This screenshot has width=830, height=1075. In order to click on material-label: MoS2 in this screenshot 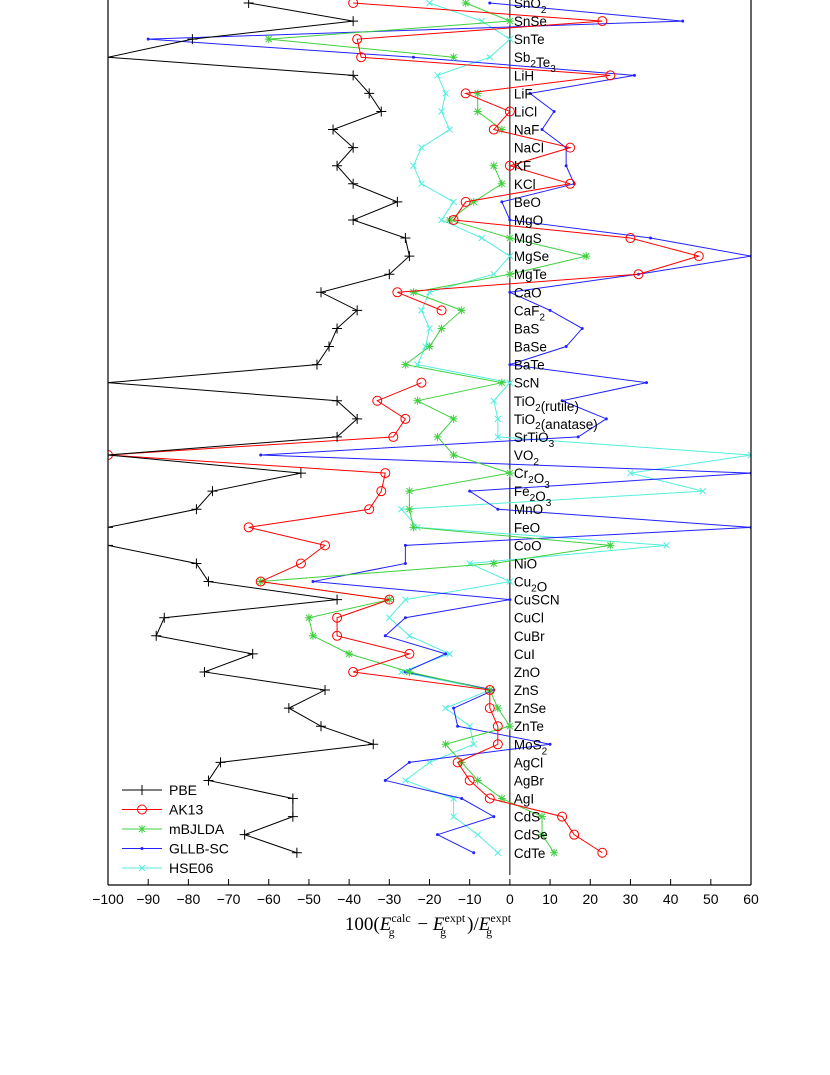, I will do `click(531, 747)`.